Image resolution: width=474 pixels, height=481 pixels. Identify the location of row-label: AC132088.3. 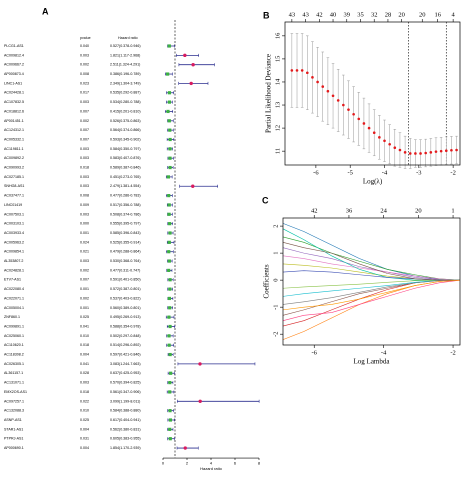
(14, 411).